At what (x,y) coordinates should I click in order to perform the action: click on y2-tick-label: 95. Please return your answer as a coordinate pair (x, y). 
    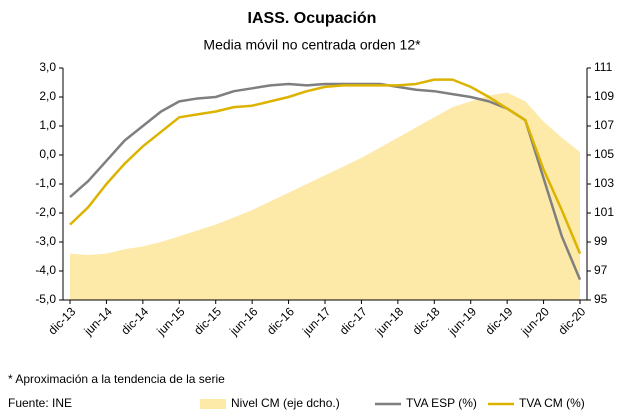
    Looking at the image, I should click on (601, 299).